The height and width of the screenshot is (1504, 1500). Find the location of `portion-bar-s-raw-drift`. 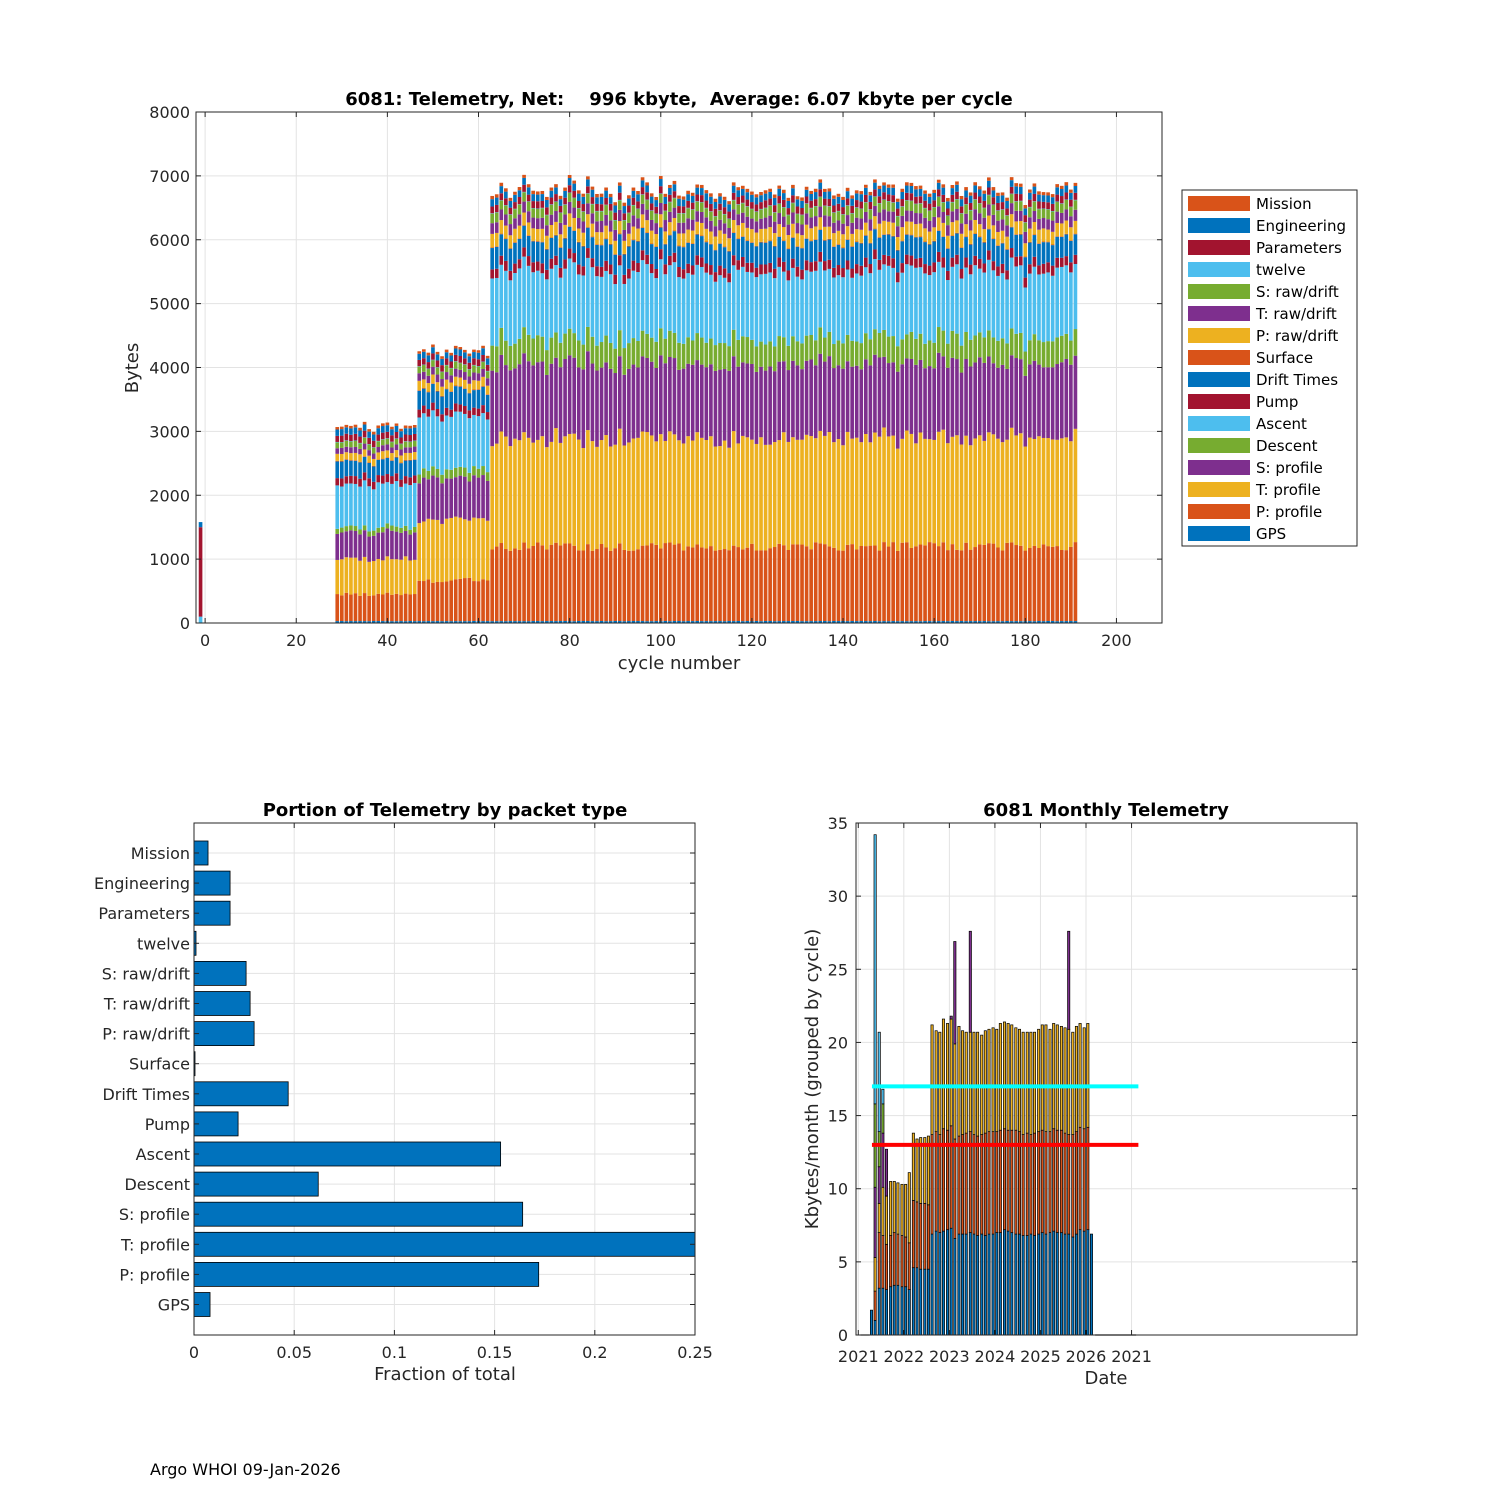

portion-bar-s-raw-drift is located at coordinates (220, 973).